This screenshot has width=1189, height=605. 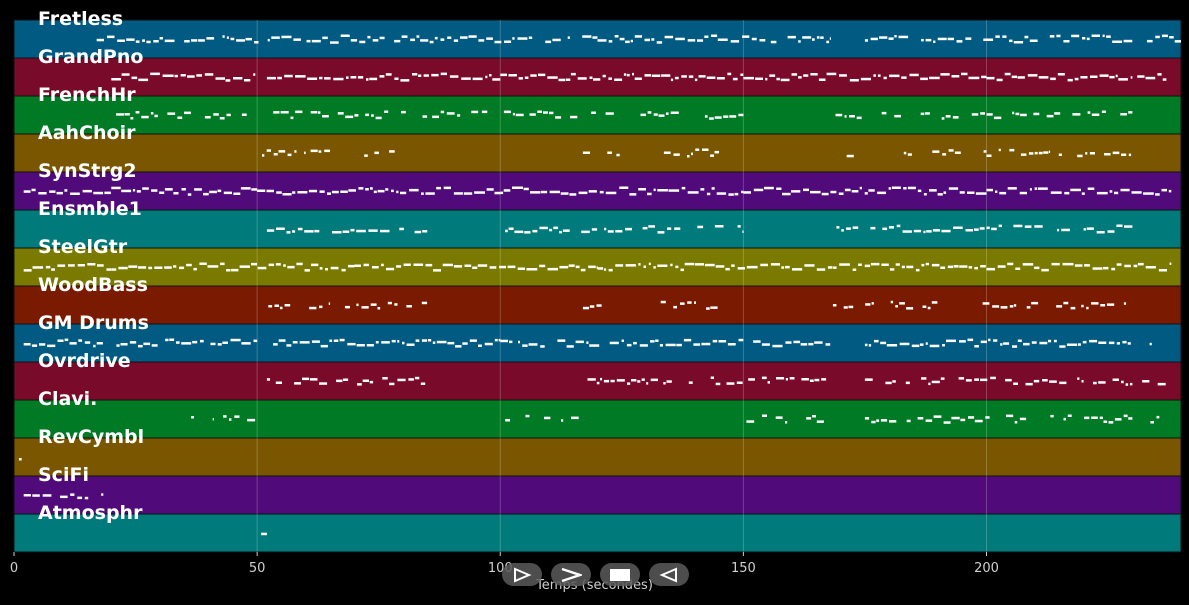 I want to click on rewind-button, so click(x=669, y=574).